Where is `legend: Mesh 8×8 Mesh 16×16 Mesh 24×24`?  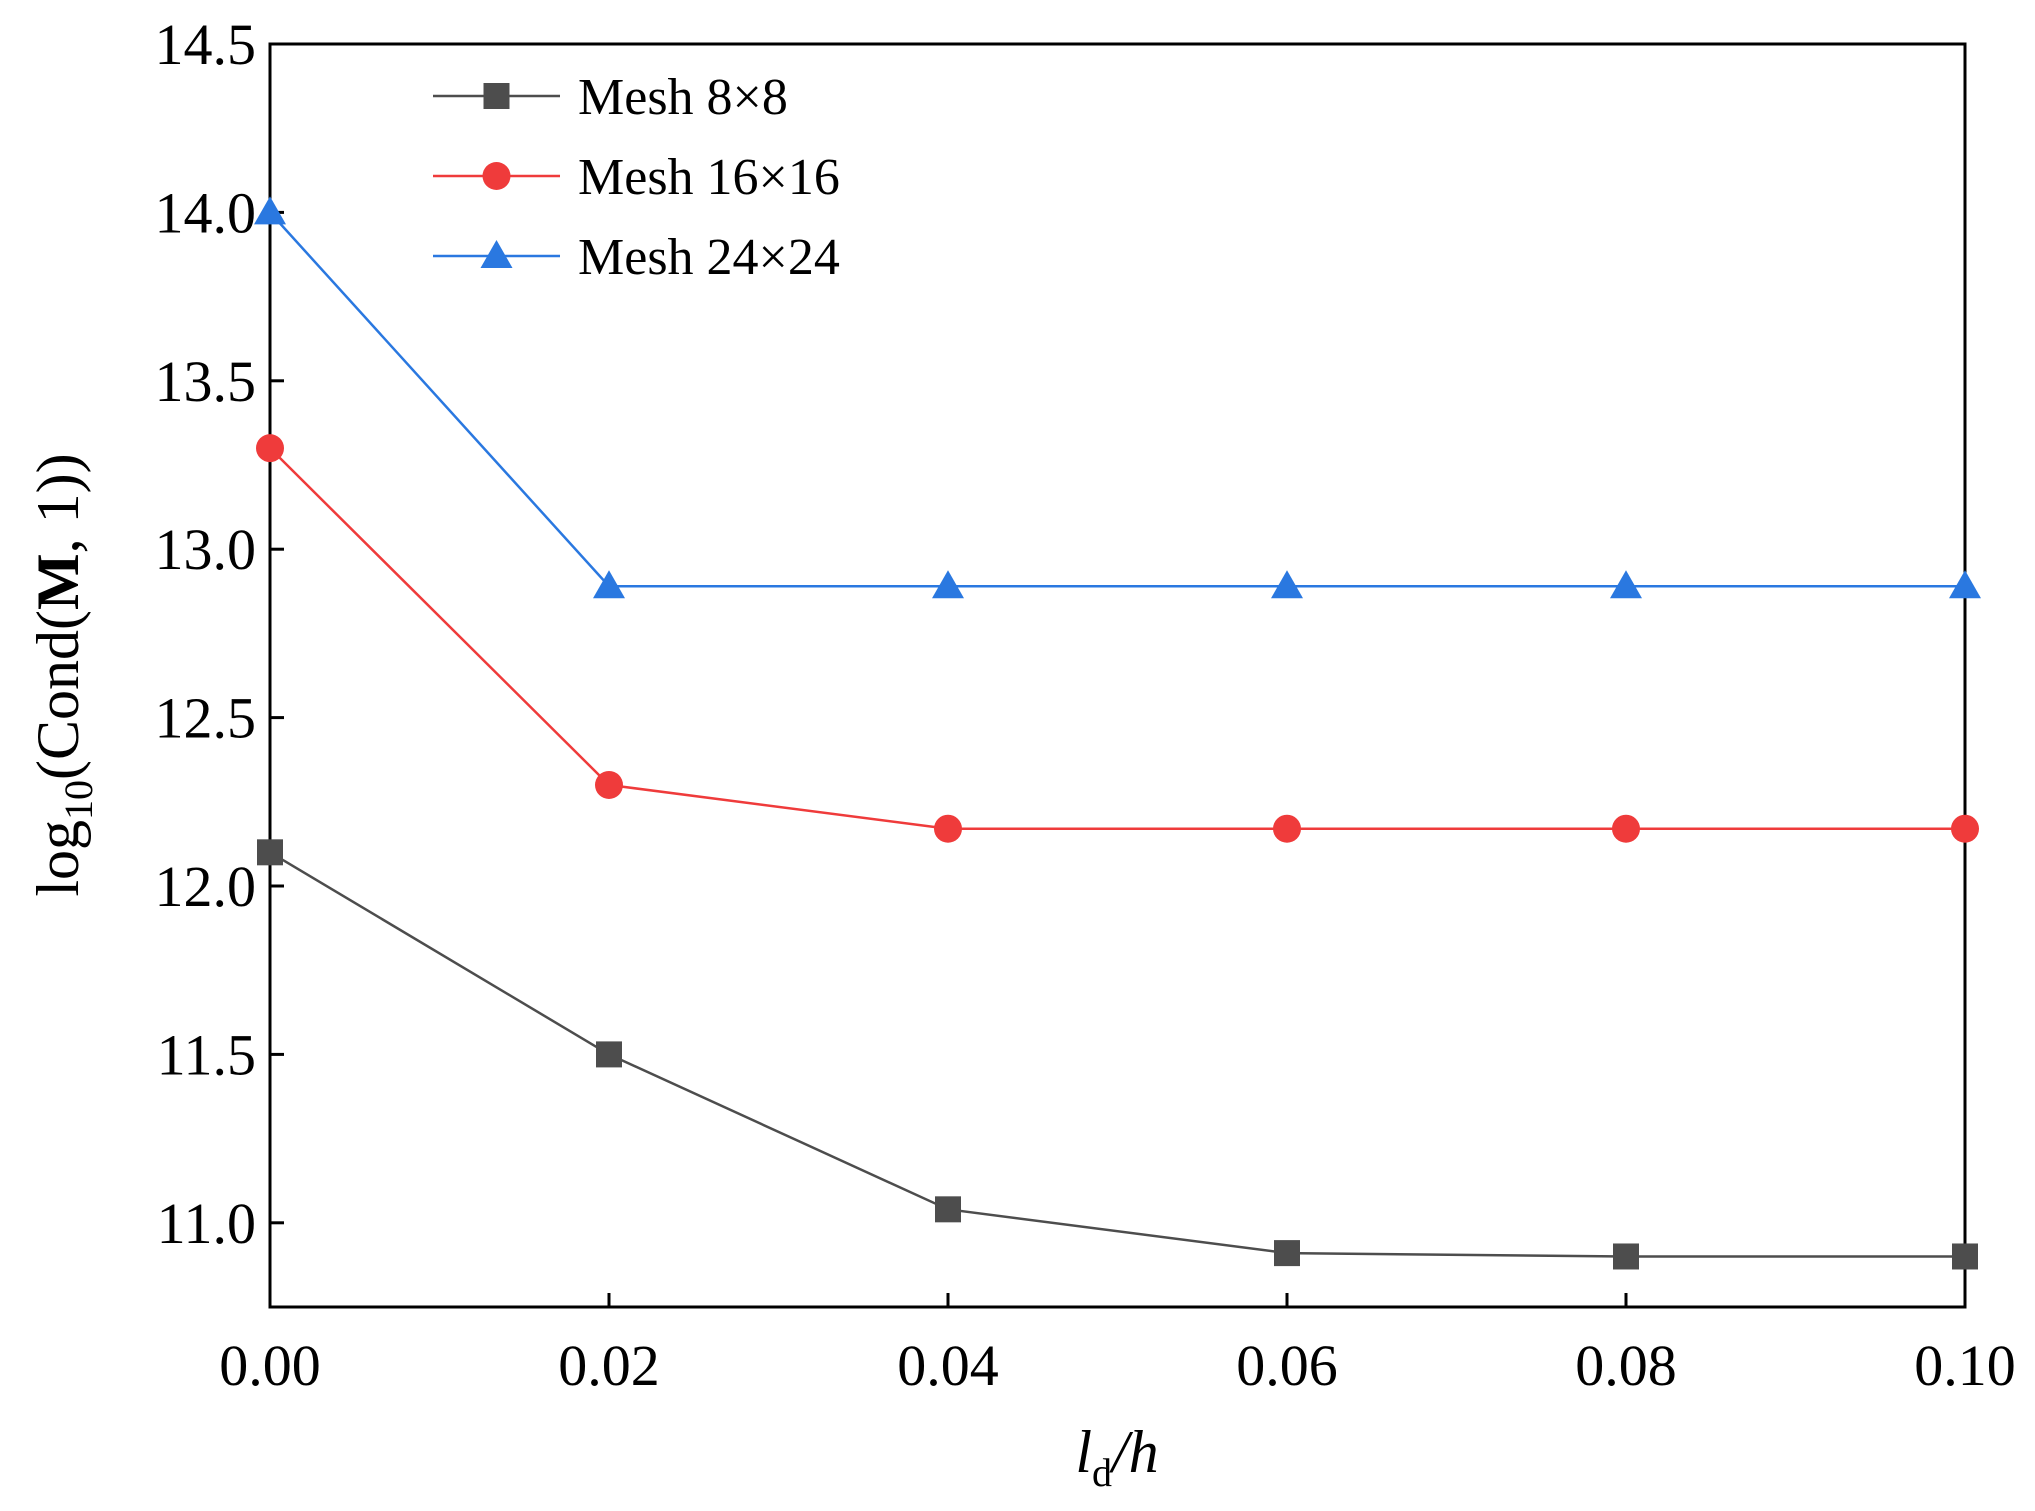
legend: Mesh 8×8 Mesh 16×16 Mesh 24×24 is located at coordinates (636, 177).